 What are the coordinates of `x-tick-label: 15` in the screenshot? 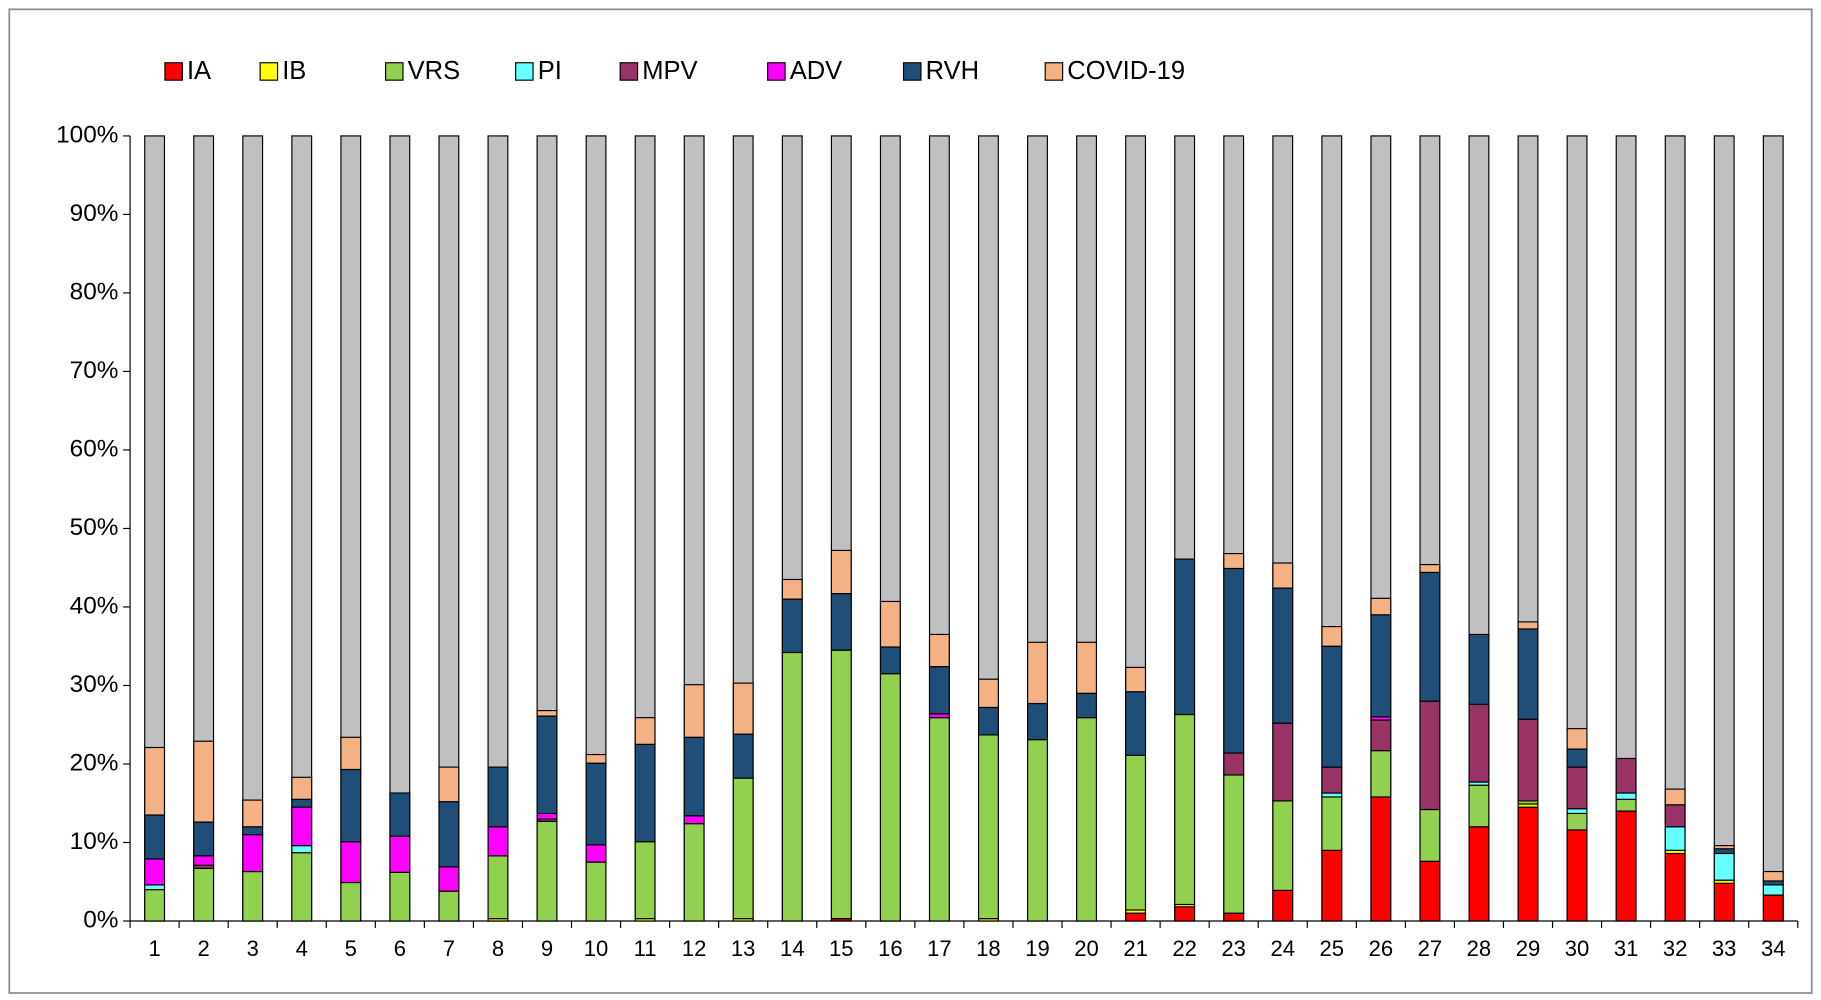 It's located at (841, 948).